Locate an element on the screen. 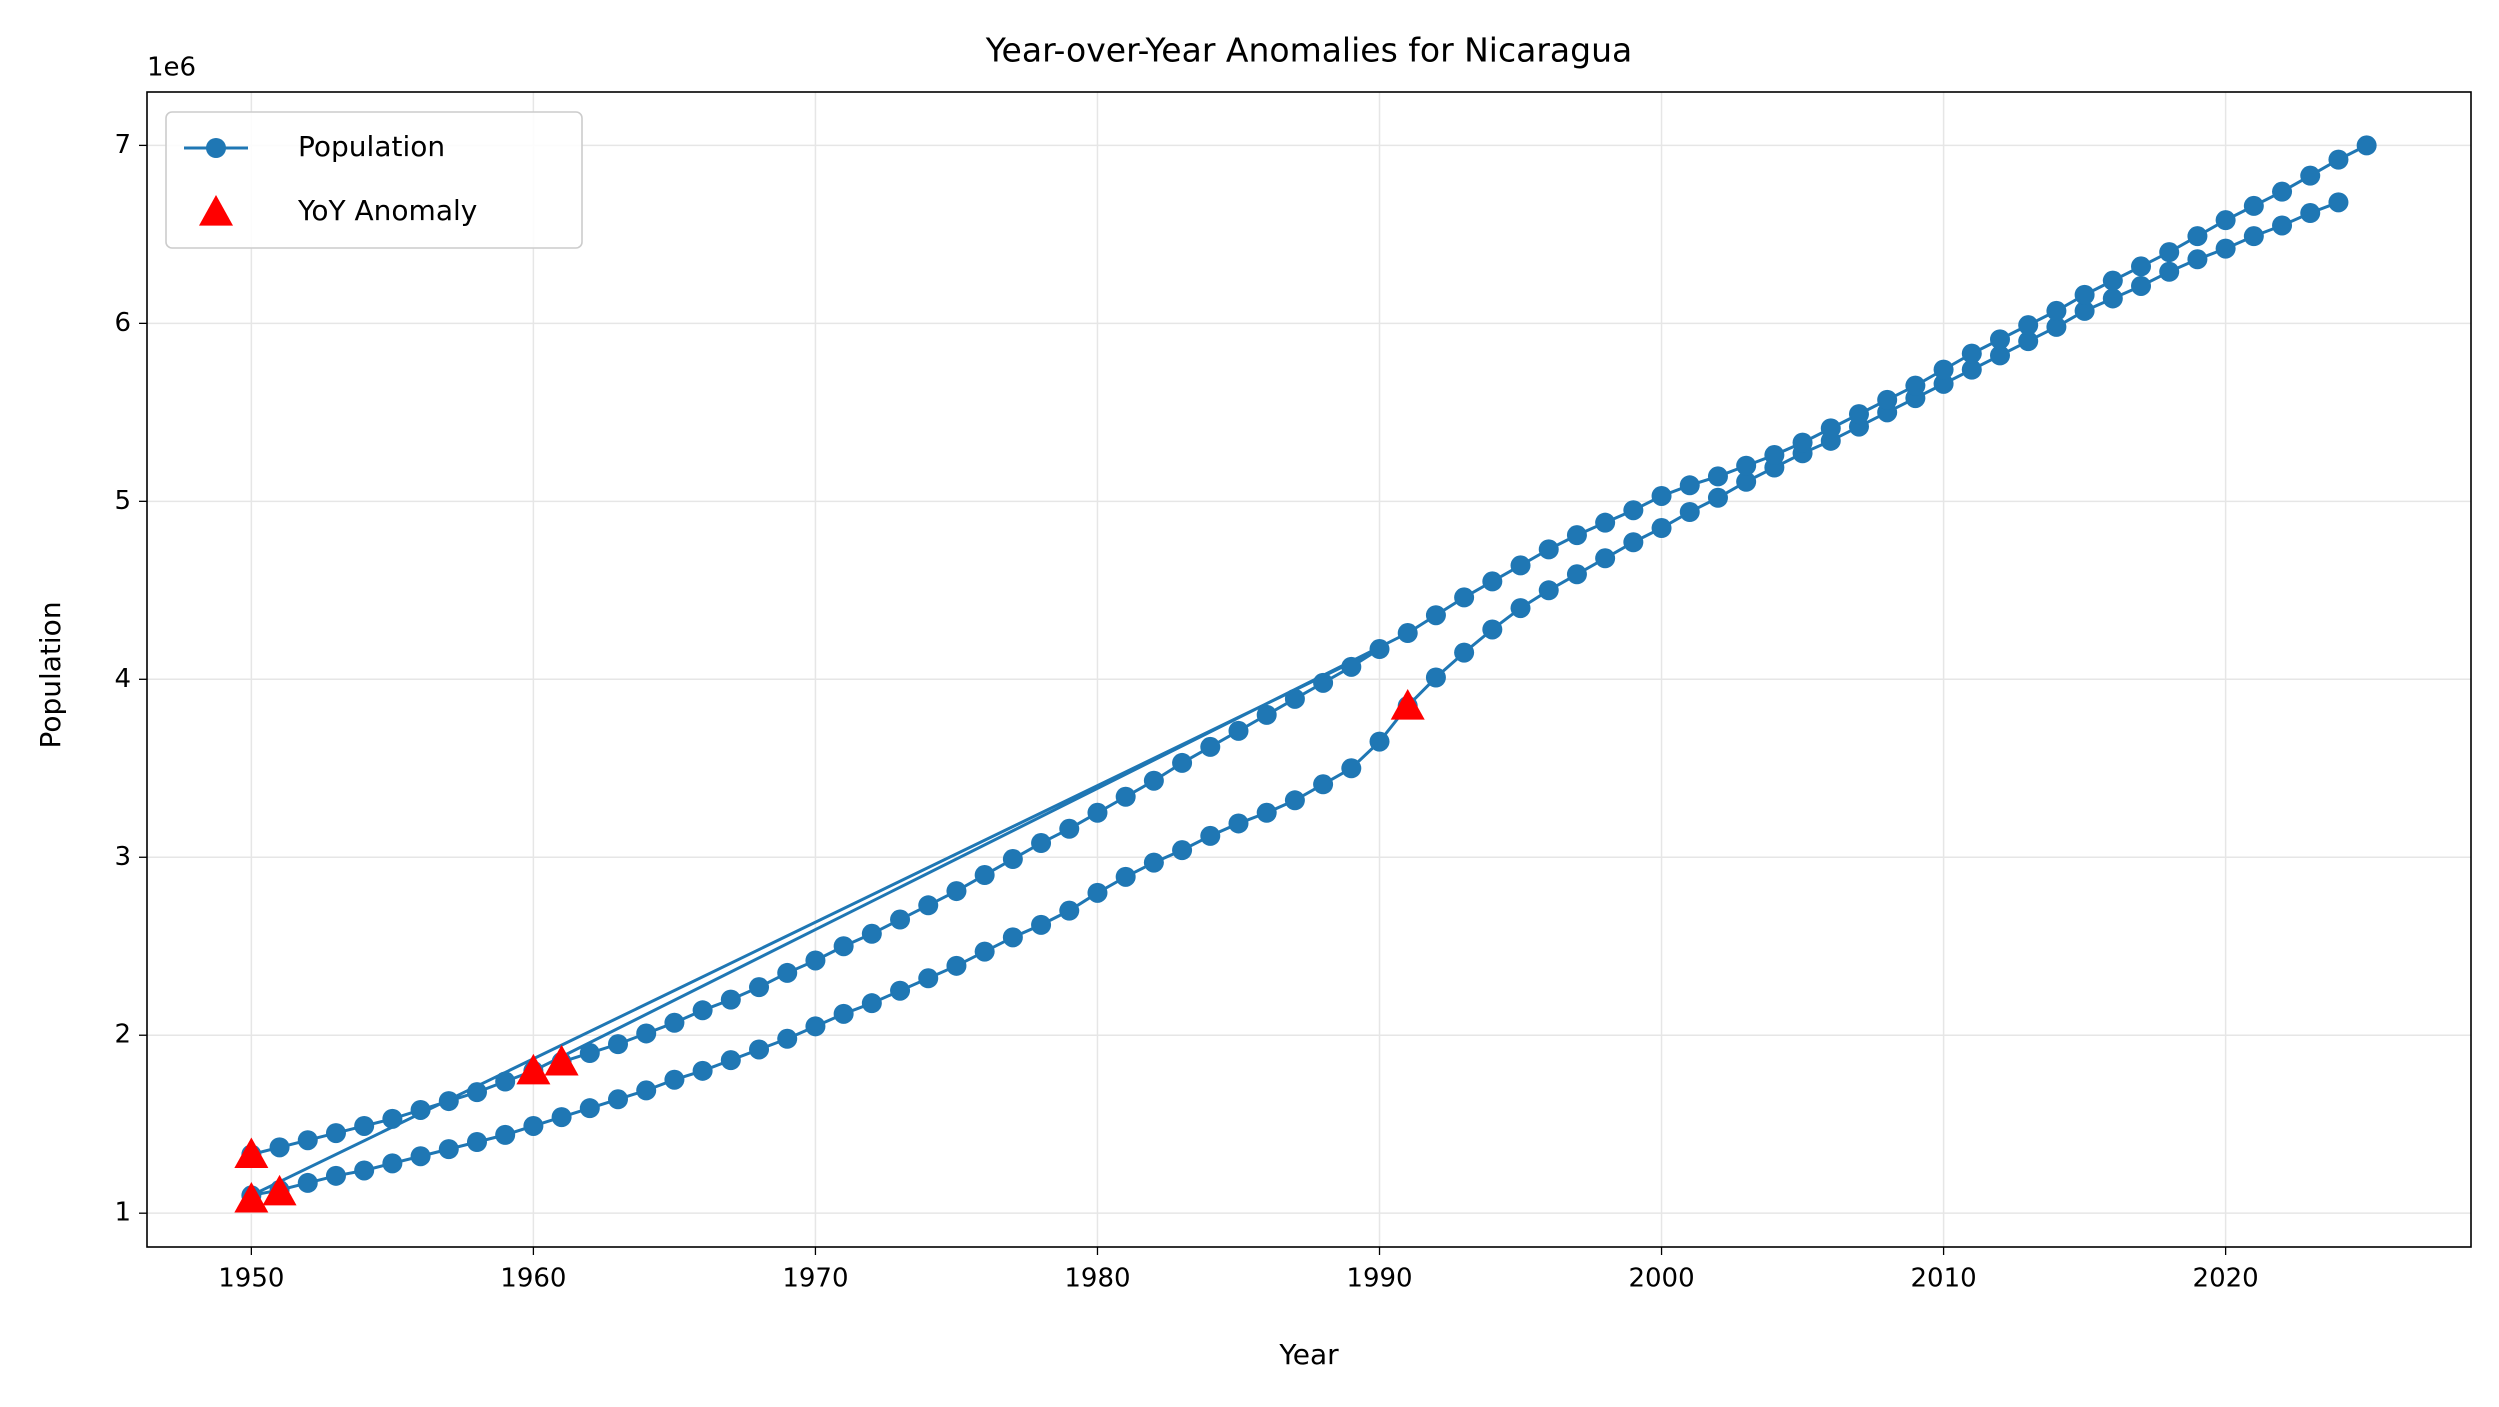 The height and width of the screenshot is (1407, 2499). legend-label: YoY Anomaly is located at coordinates (387, 210).